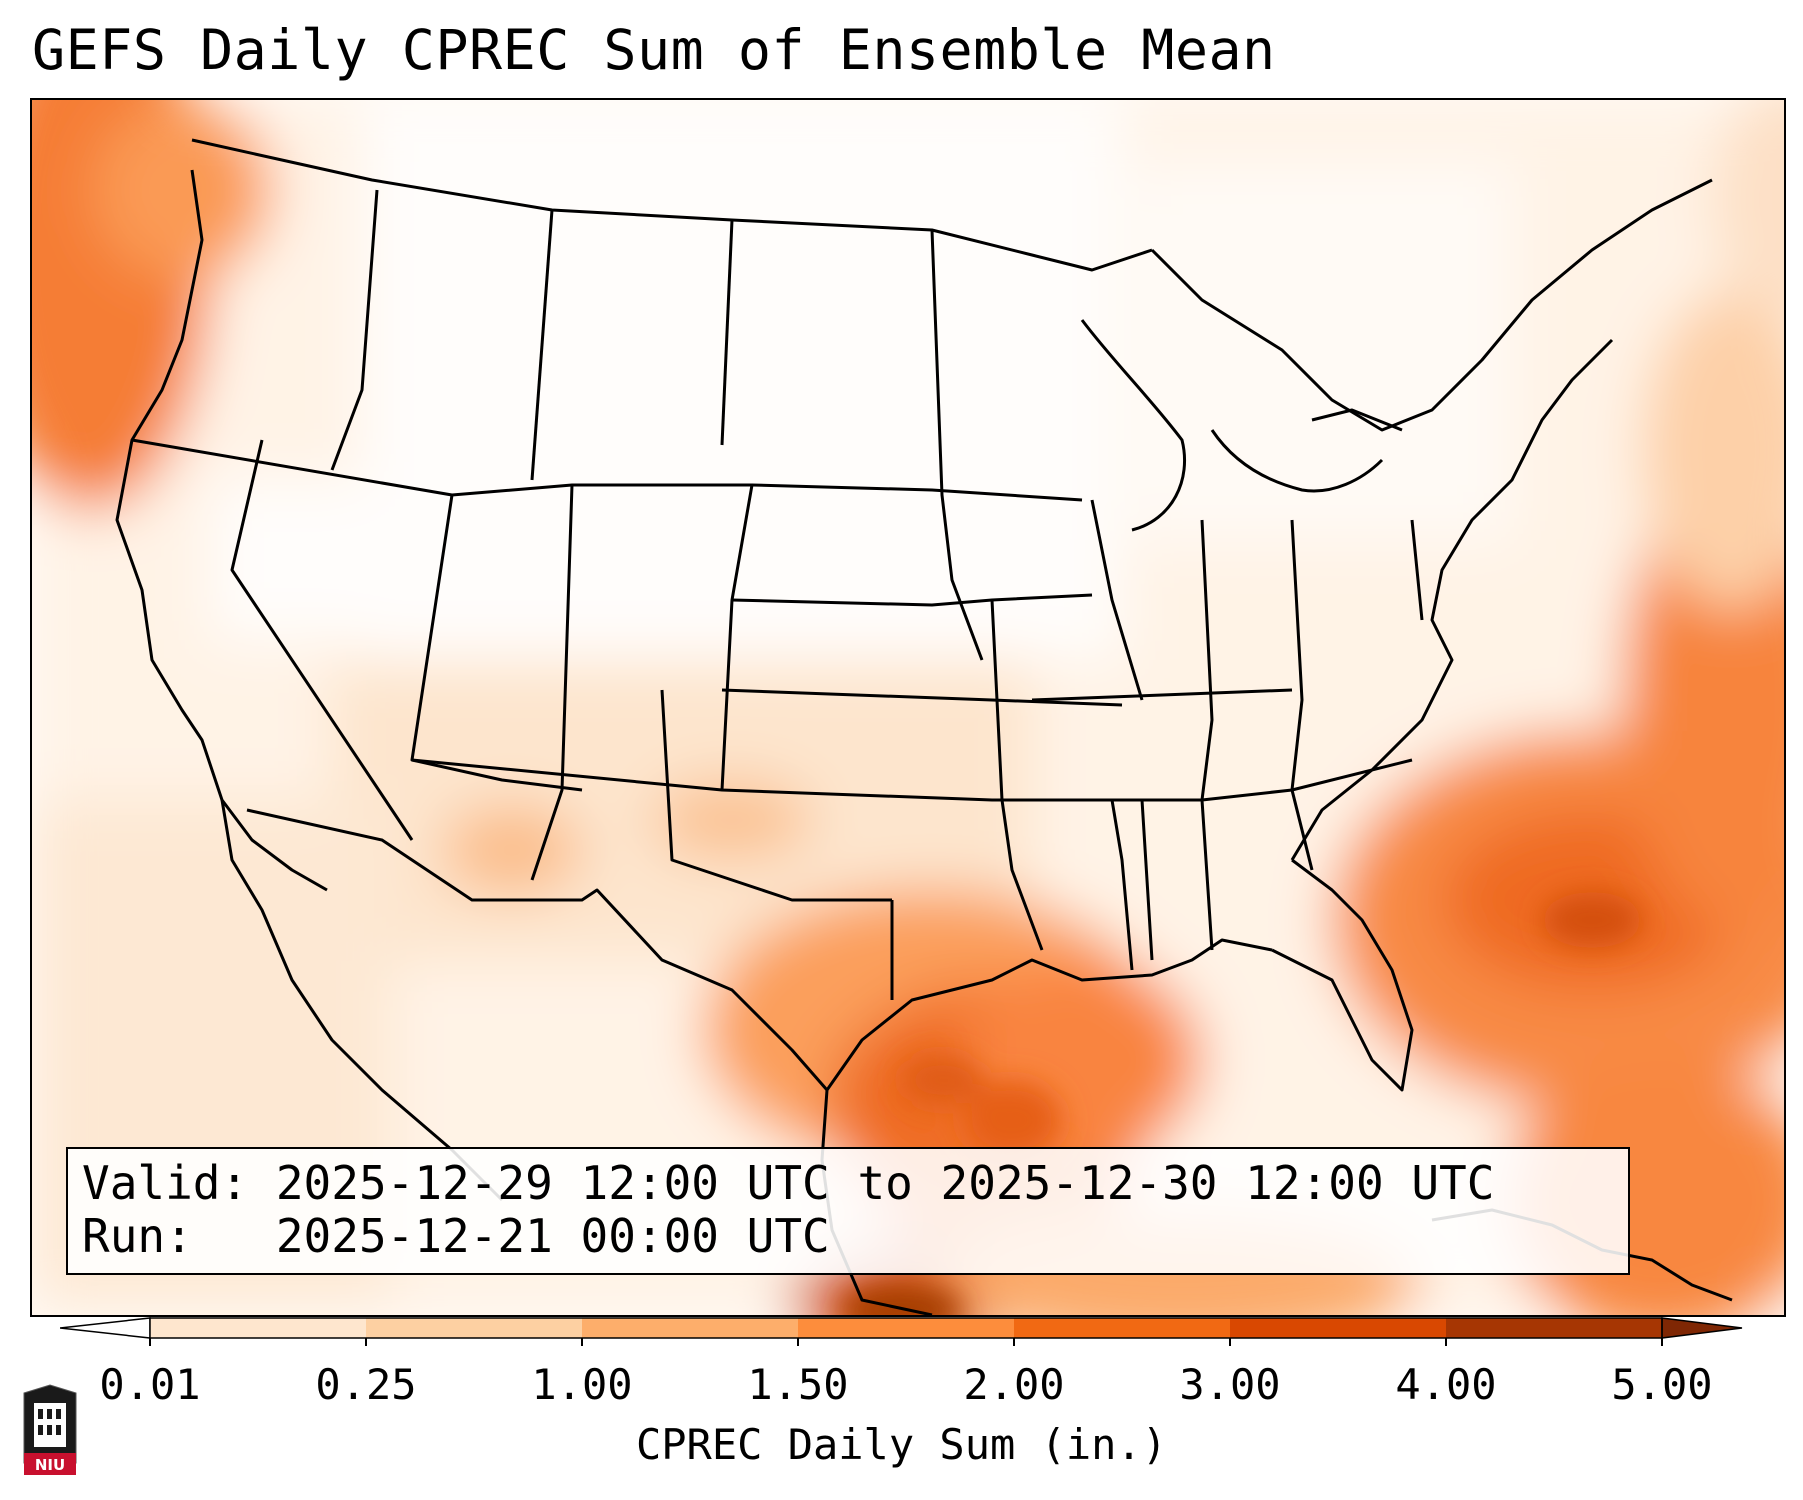 The height and width of the screenshot is (1500, 1803). What do you see at coordinates (456, 1236) in the screenshot?
I see `run-time-text: Run: 2025-12-21 00:00 UTC` at bounding box center [456, 1236].